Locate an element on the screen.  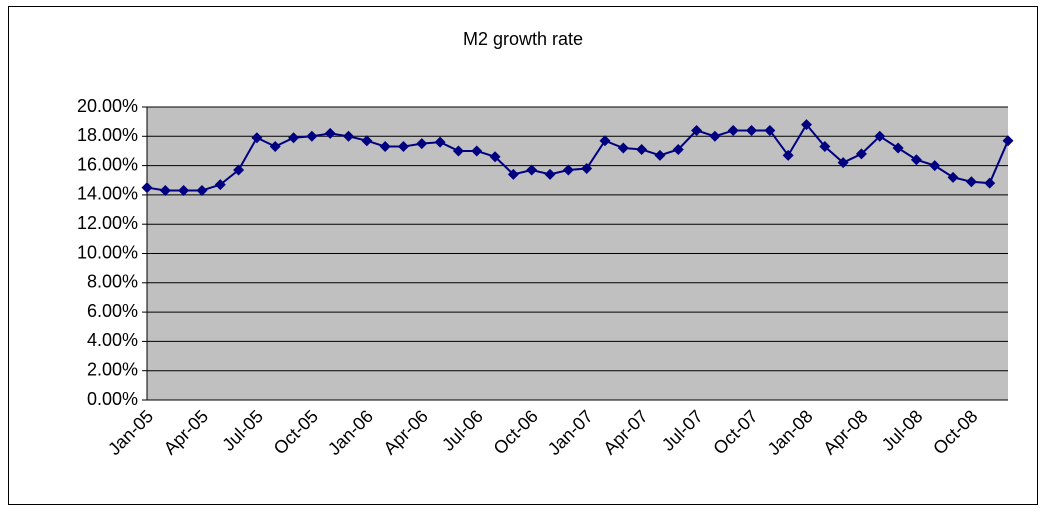
y-tick-label: 20.00% is located at coordinates (107, 106).